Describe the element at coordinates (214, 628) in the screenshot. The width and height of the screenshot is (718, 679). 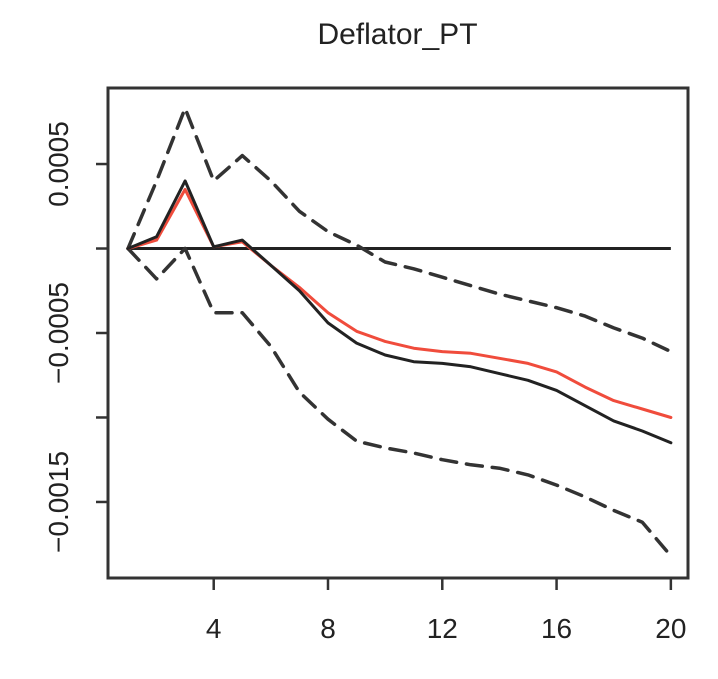
I see `x-tick-label: 4` at that location.